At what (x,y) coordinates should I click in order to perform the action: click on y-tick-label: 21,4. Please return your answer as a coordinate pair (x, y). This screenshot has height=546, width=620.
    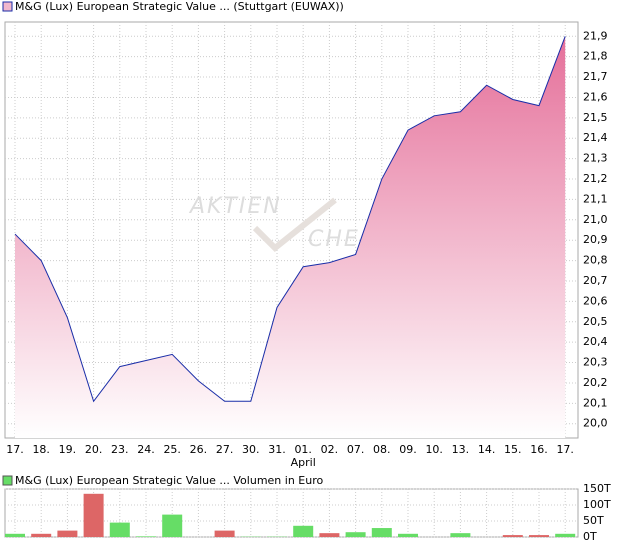
    Looking at the image, I should click on (595, 137).